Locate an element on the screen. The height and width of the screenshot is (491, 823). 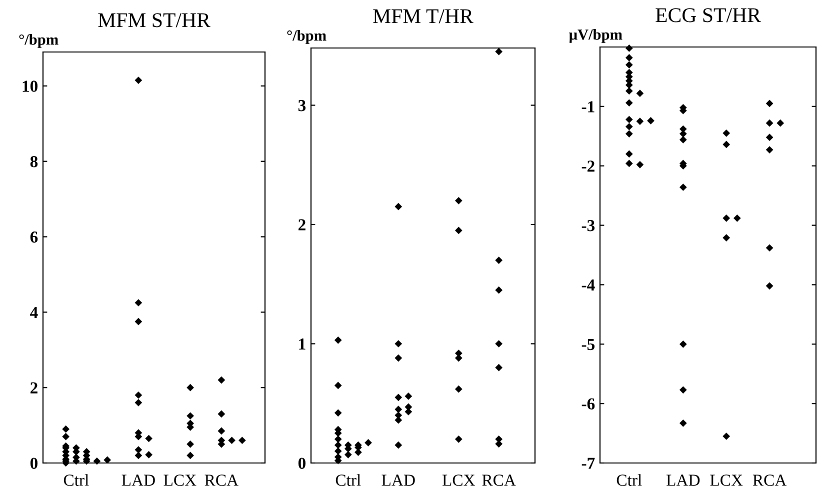
y-tick-label: 2 is located at coordinates (34, 388).